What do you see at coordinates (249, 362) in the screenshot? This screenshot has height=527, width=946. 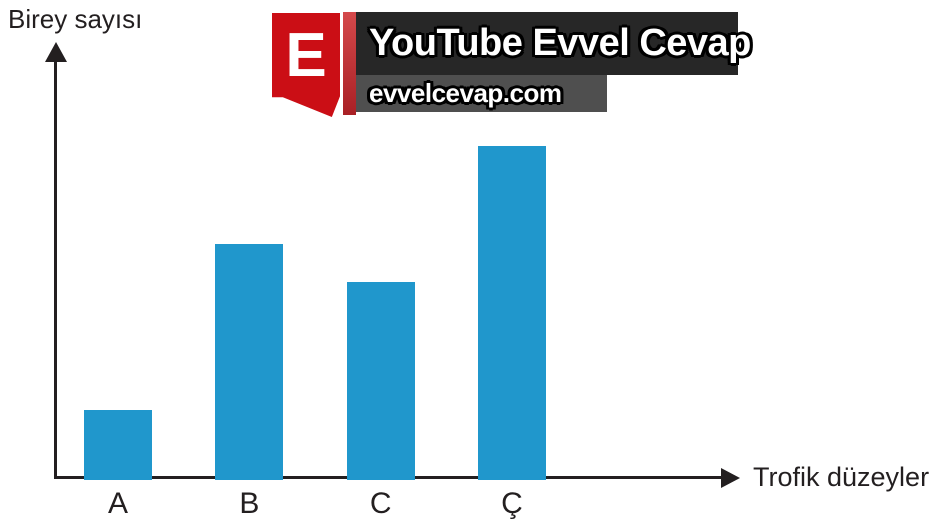 I see `bar-B` at bounding box center [249, 362].